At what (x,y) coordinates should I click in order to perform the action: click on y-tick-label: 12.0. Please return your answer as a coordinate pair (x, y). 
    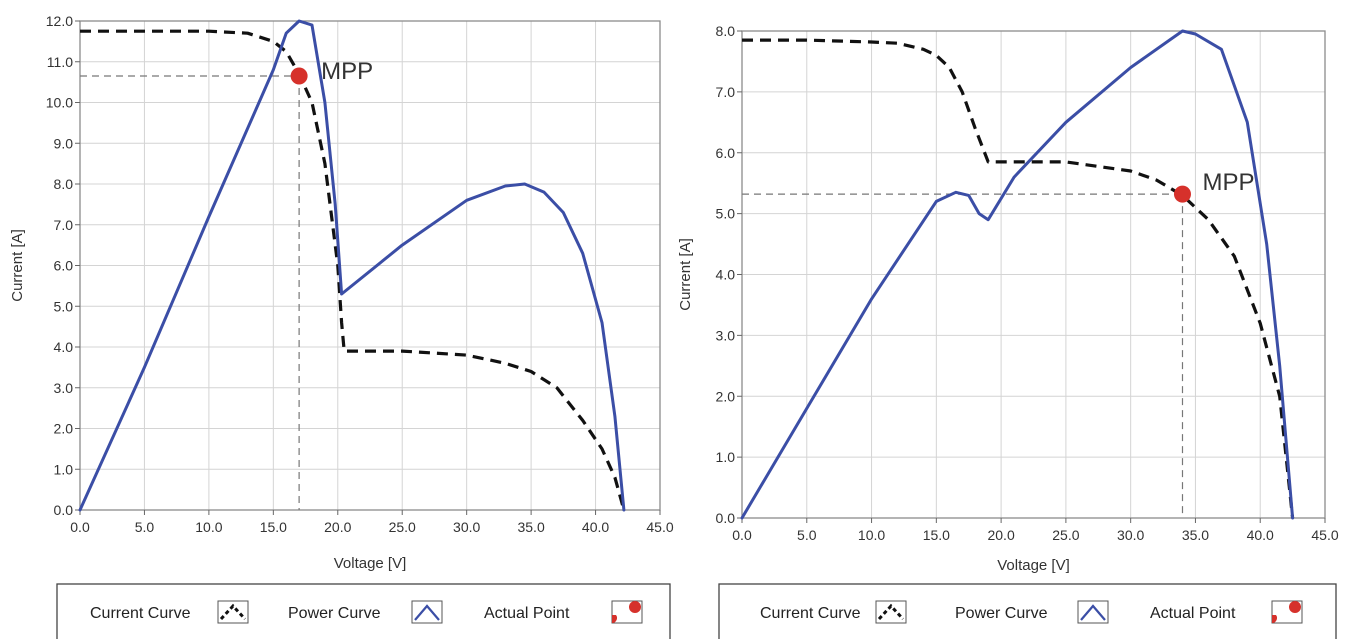
    Looking at the image, I should click on (59, 21).